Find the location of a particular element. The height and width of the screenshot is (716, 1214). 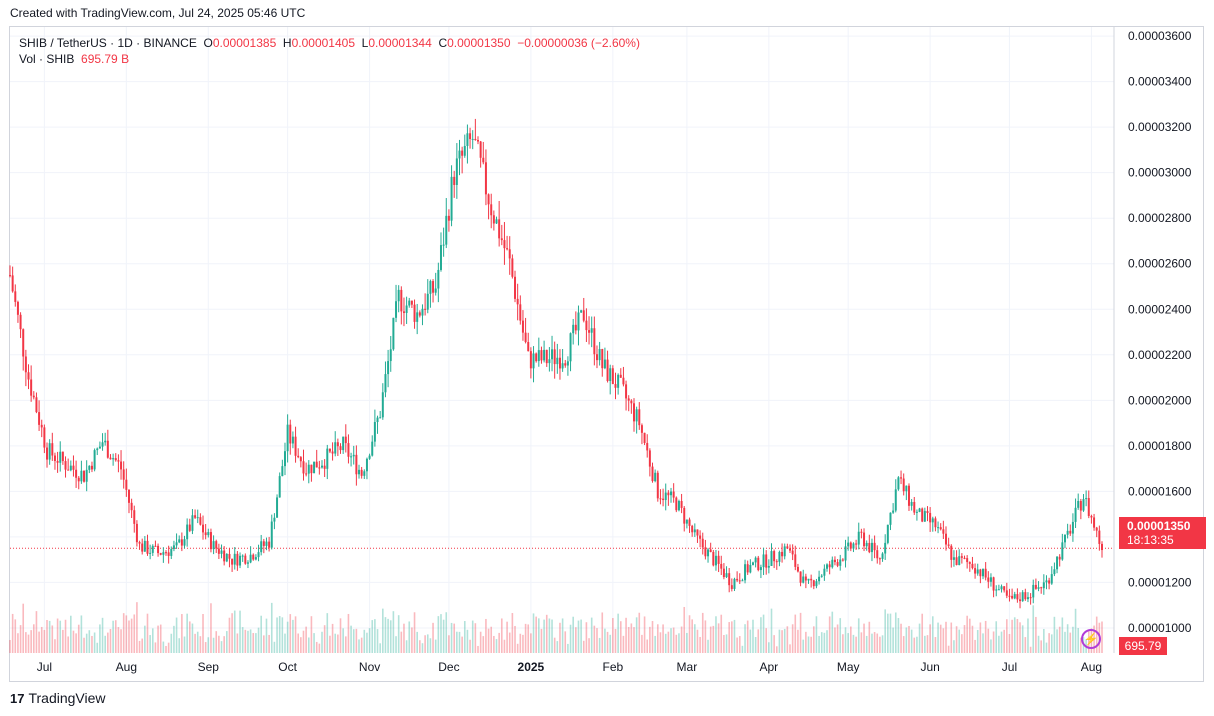

tradingview-footer: 17 TradingView is located at coordinates (58, 698).